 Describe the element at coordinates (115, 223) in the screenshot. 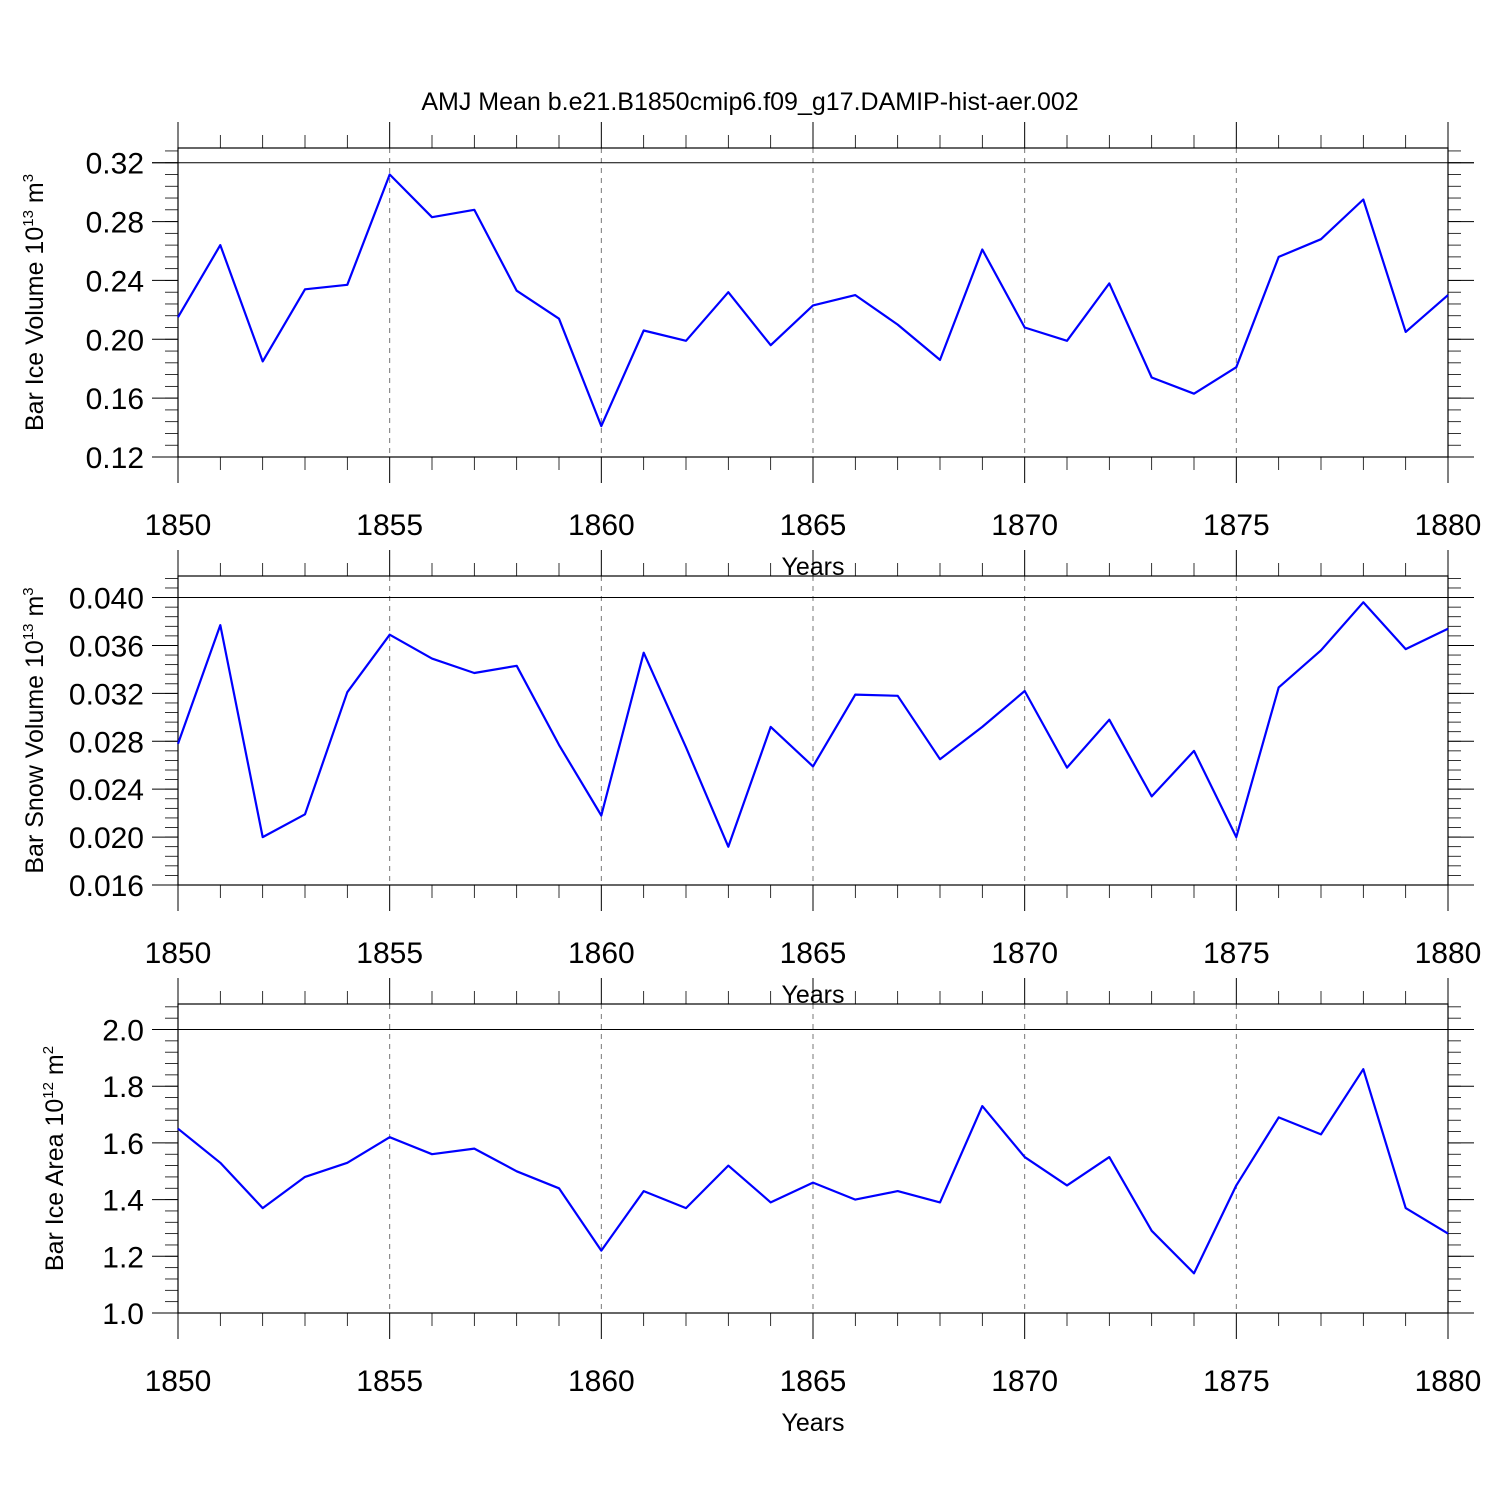

I see `y-tick-label: 0.28` at that location.